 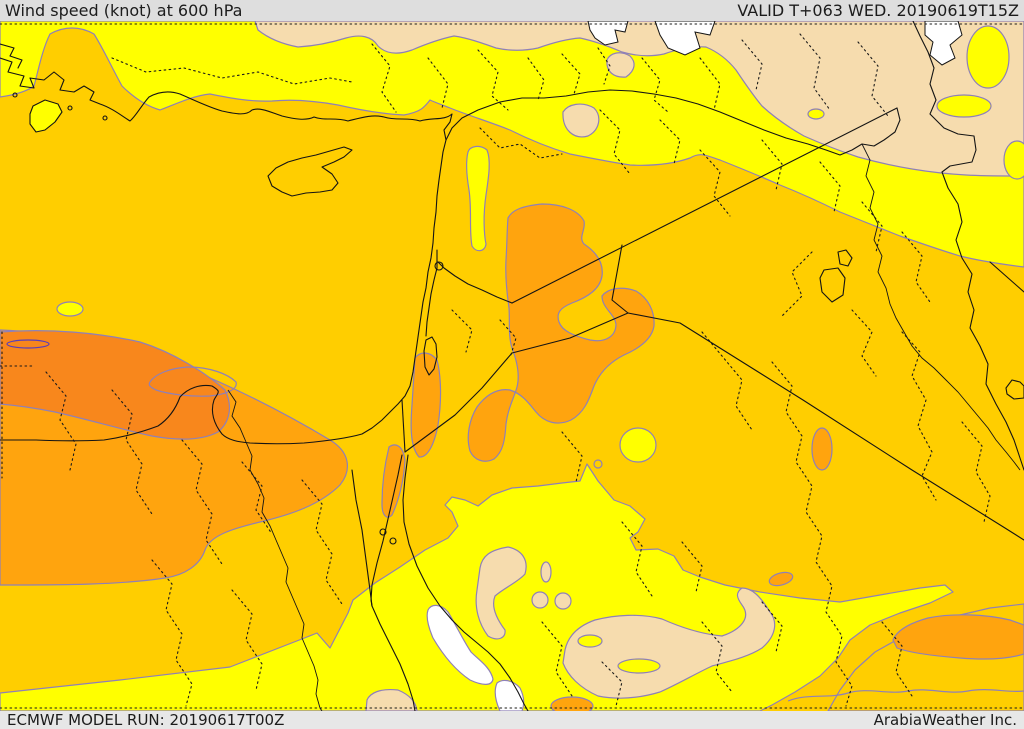 What do you see at coordinates (968, 246) in the screenshot?
I see `iran-border` at bounding box center [968, 246].